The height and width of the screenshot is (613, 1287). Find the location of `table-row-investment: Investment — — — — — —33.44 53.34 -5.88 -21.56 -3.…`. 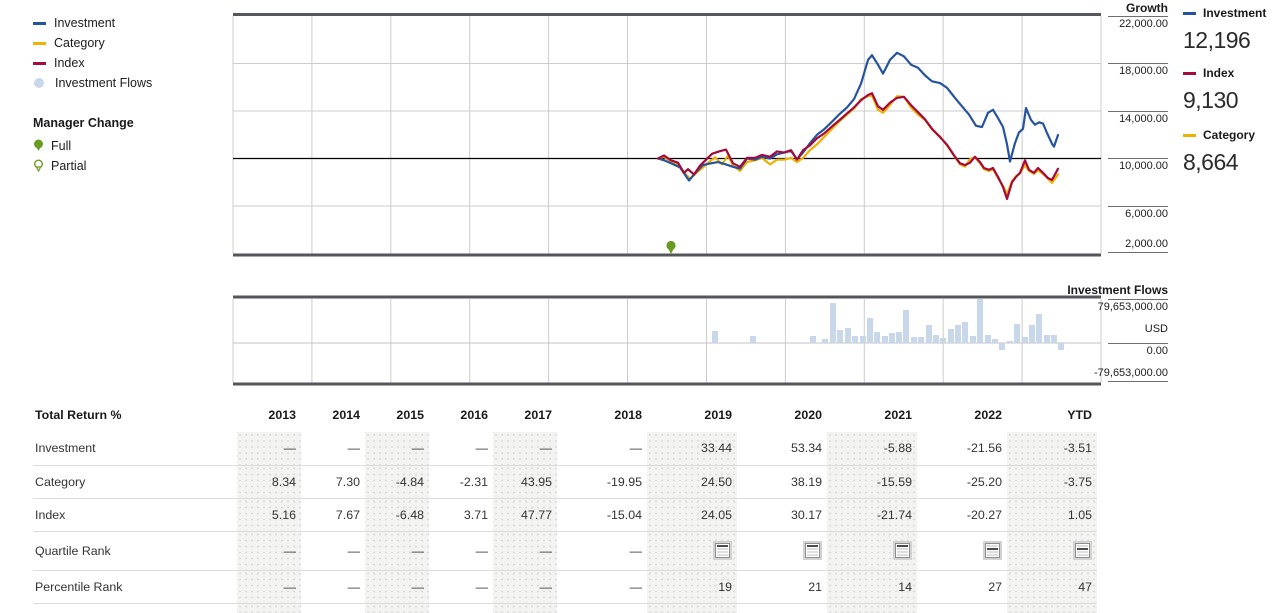

table-row-investment: Investment — — — — — —33.44 53.34 -5.88 -21.56 -3.… is located at coordinates (565, 449).